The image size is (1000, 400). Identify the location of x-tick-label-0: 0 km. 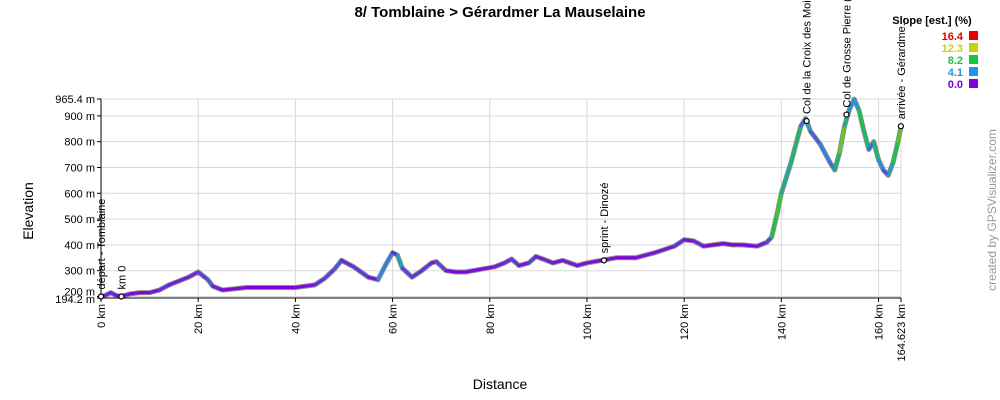
(102, 316).